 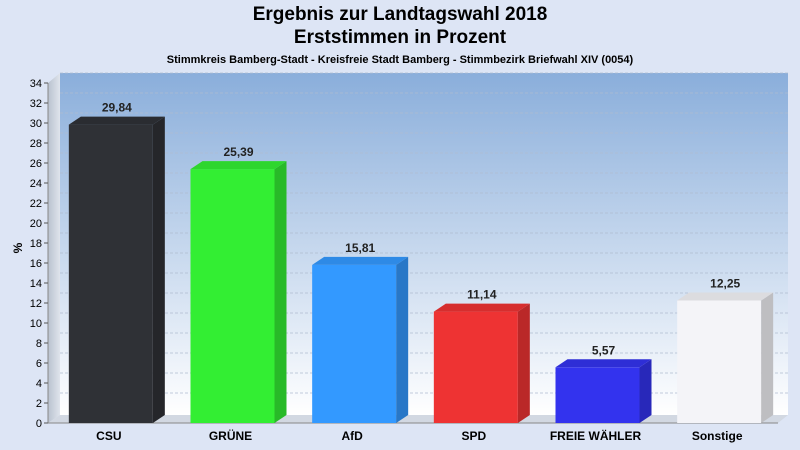 I want to click on y-tick-label: 26, so click(x=36, y=164).